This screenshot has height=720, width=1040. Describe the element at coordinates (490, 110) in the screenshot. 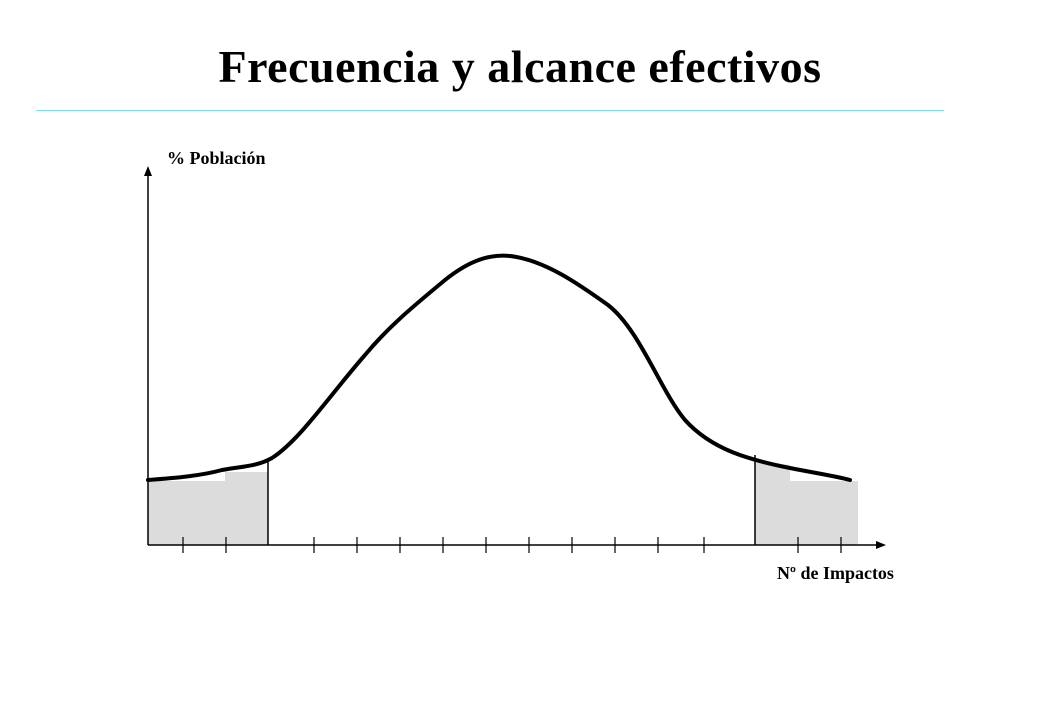

I see `title-divider` at that location.